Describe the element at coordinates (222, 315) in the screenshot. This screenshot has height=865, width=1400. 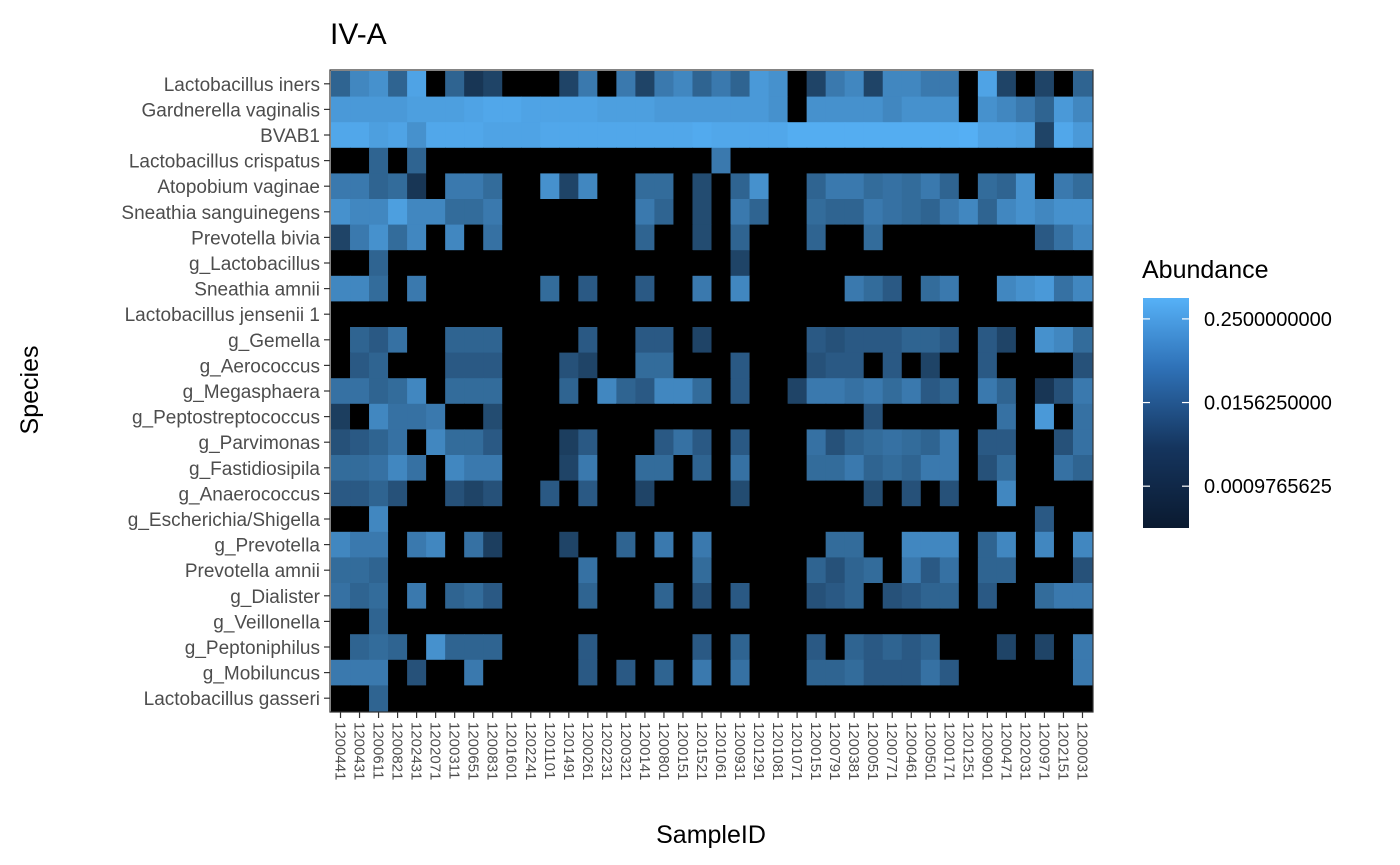
I see `y-tick-label: Lactobacillus jensenii 1` at that location.